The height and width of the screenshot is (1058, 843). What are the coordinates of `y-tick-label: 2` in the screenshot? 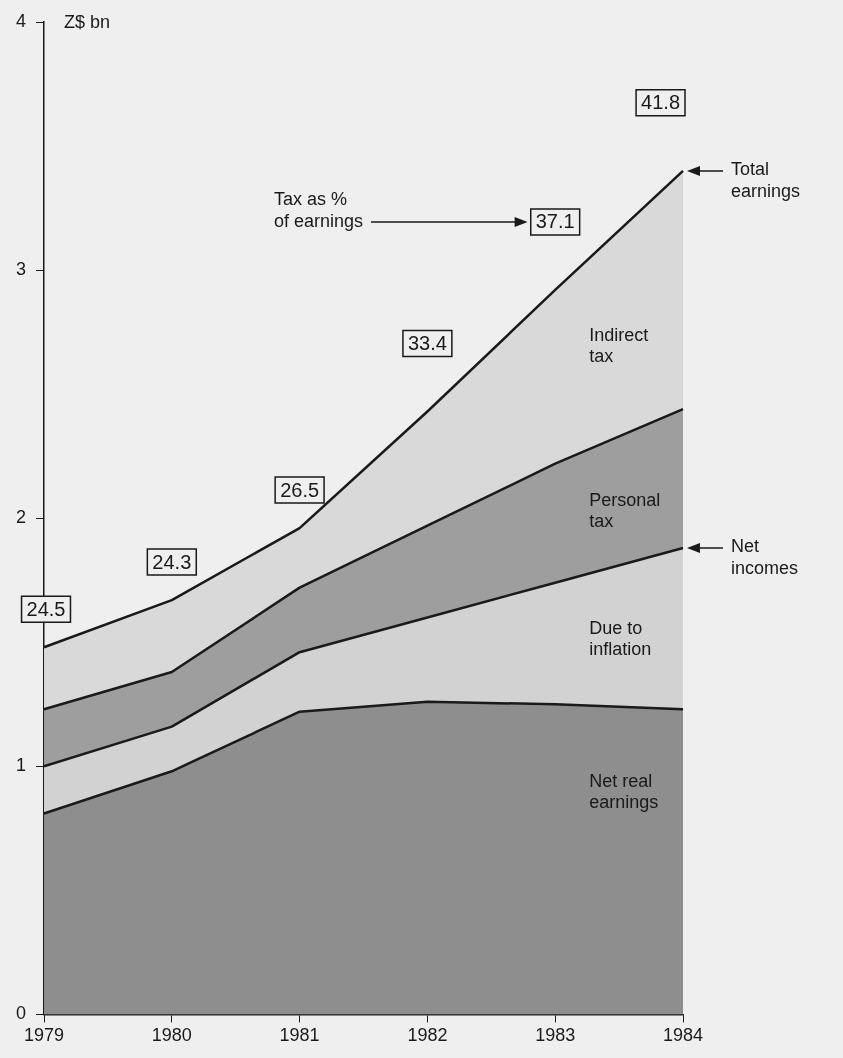 It's located at (21, 517).